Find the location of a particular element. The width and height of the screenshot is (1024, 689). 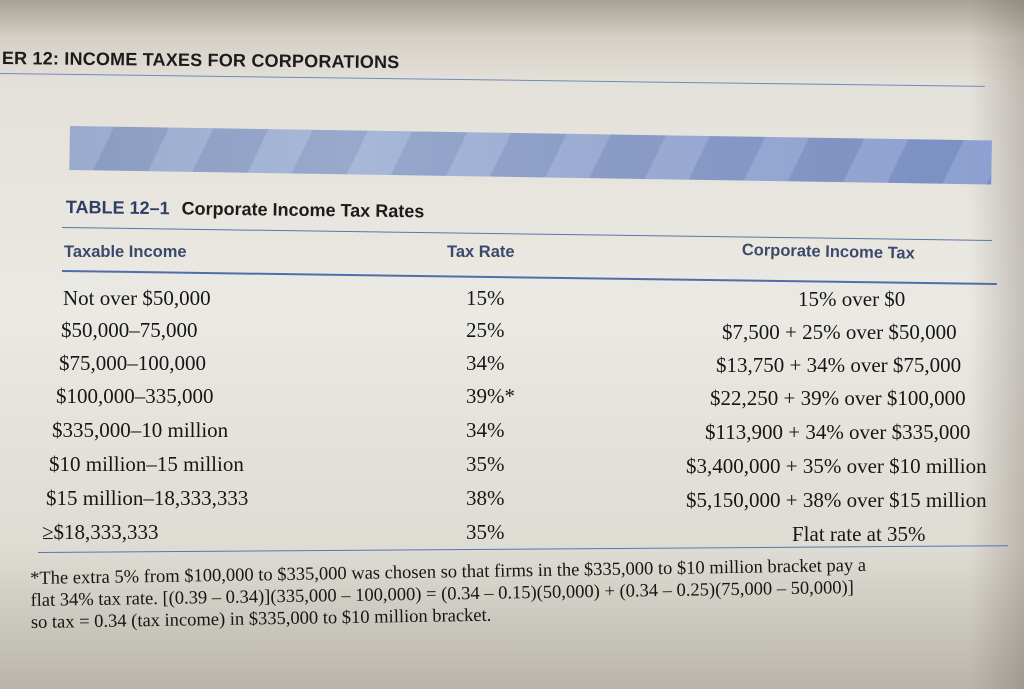

table-title-text: Corporate Income Tax Rates is located at coordinates (302, 209).